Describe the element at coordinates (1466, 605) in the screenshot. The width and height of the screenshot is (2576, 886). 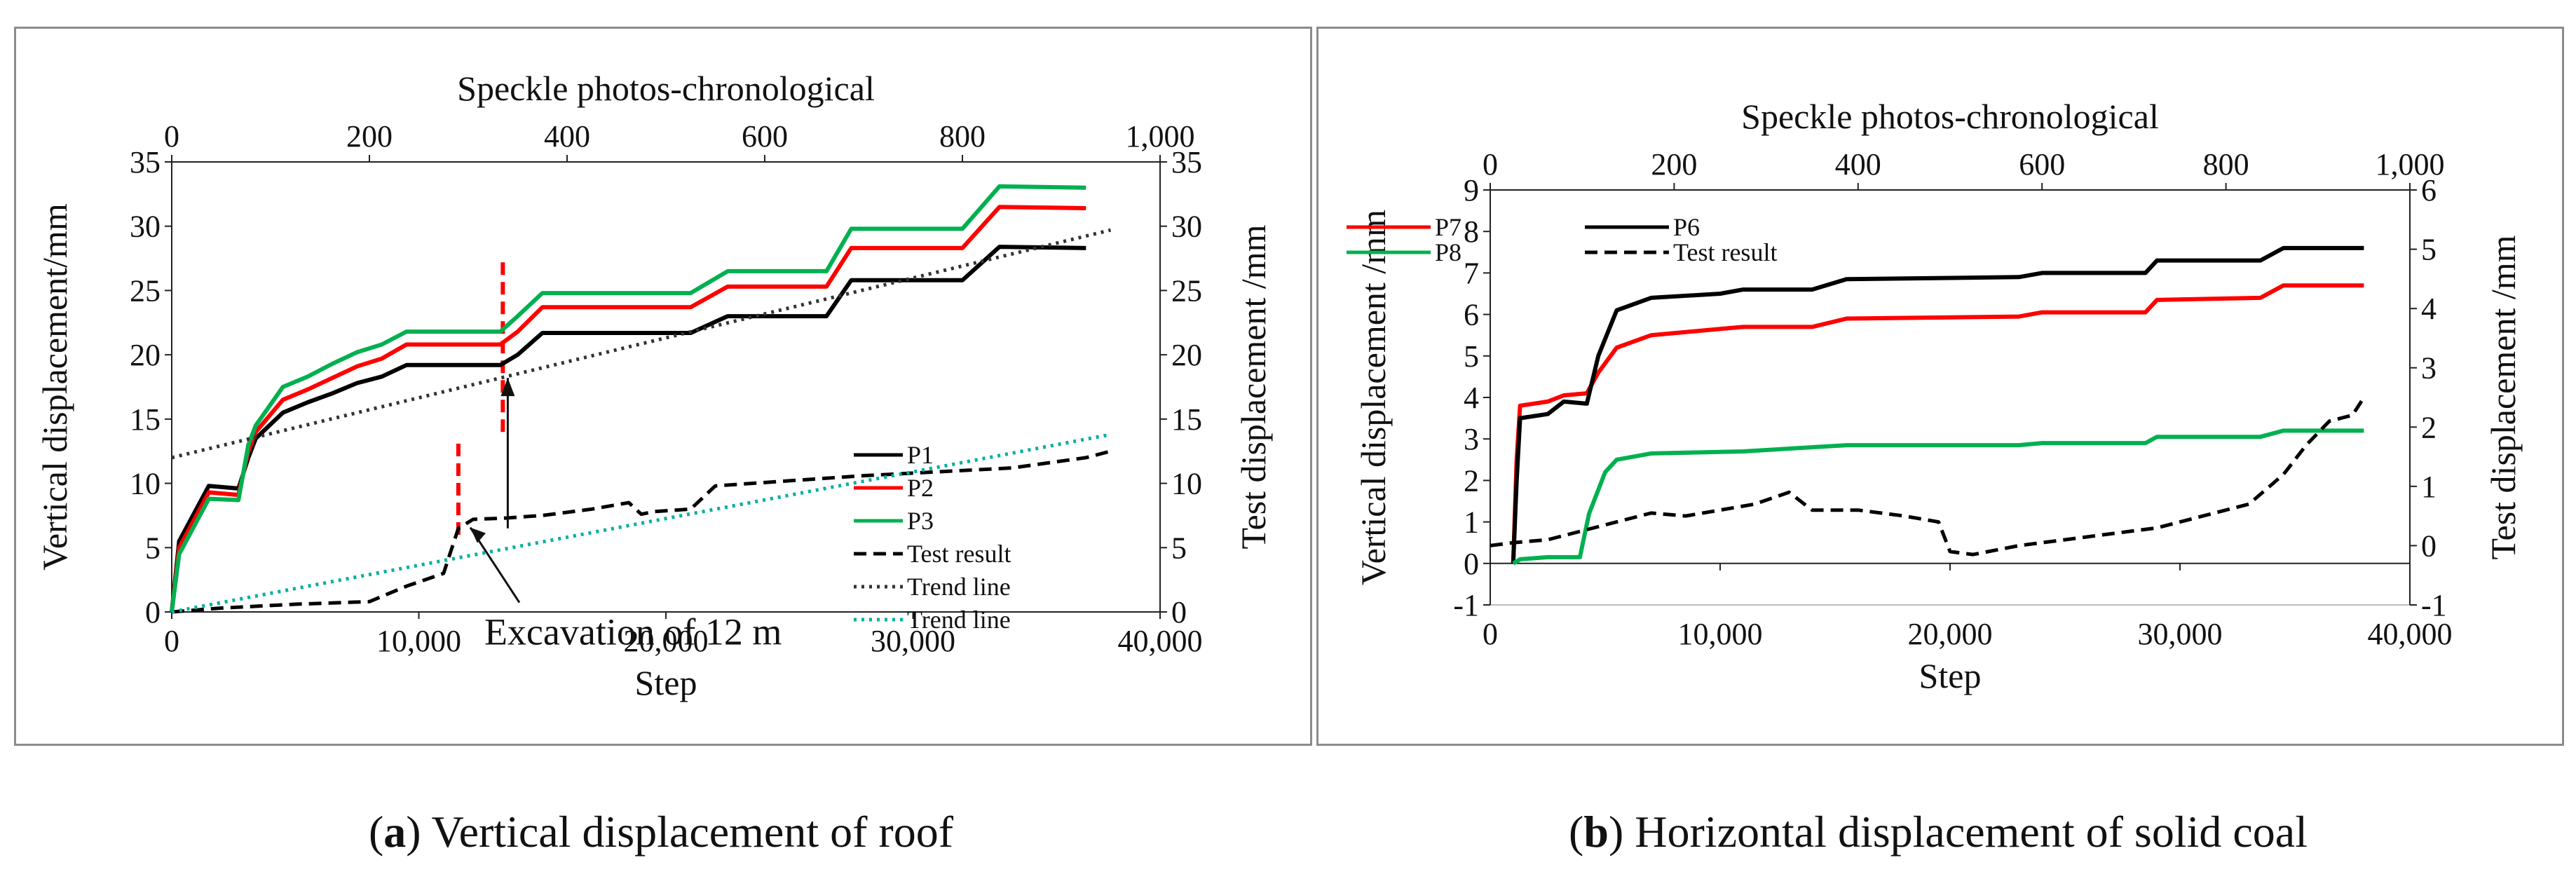
I see `y-tick-label: -1` at that location.